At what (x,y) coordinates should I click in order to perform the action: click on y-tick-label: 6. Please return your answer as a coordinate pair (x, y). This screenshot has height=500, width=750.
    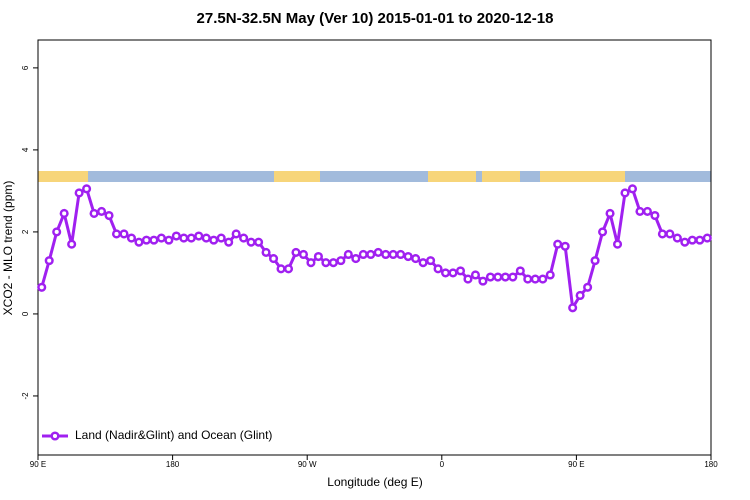
    Looking at the image, I should click on (25, 67).